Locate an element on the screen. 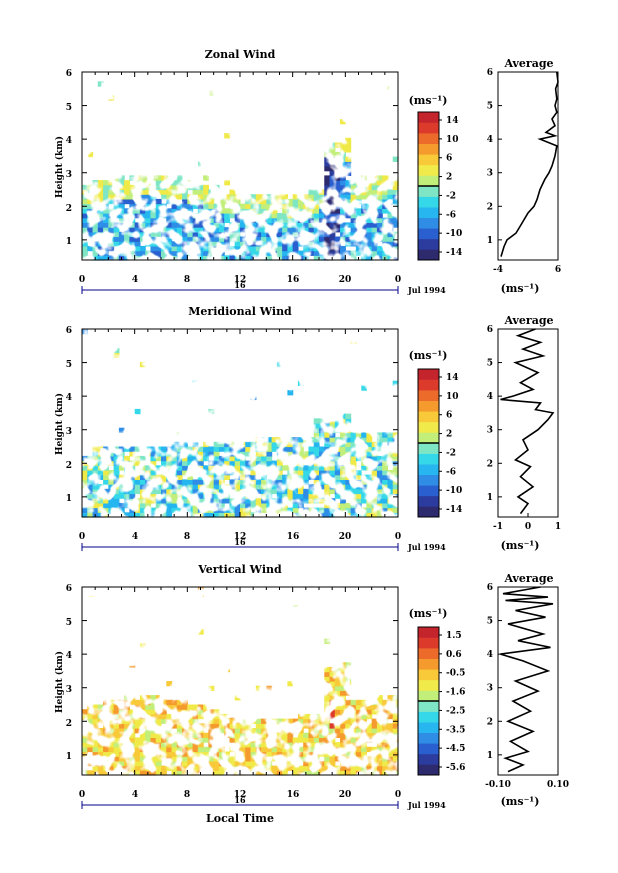 Image resolution: width=618 pixels, height=873 pixels. average-x-tick-label: 0.10 is located at coordinates (558, 785).